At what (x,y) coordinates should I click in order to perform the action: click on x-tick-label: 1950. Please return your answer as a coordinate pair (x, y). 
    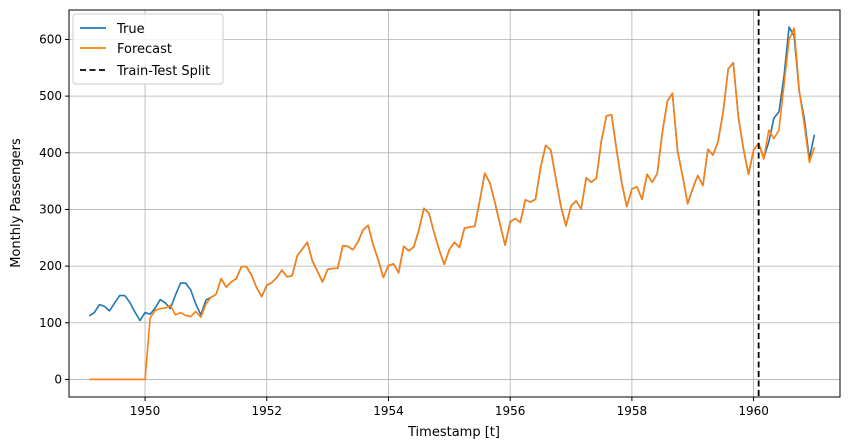
    Looking at the image, I should click on (145, 411).